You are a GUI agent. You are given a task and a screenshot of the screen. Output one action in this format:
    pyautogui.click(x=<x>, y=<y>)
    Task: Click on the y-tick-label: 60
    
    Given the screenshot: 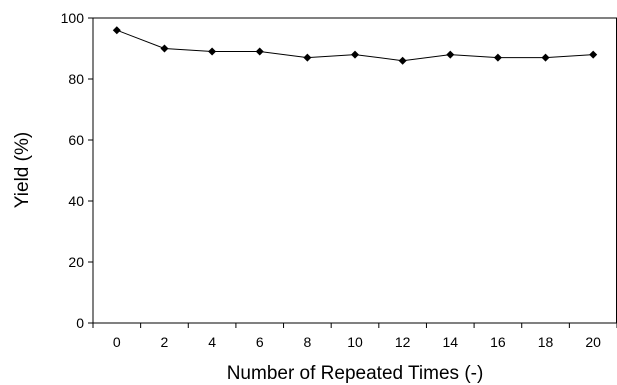 What is the action you would take?
    pyautogui.click(x=76, y=140)
    